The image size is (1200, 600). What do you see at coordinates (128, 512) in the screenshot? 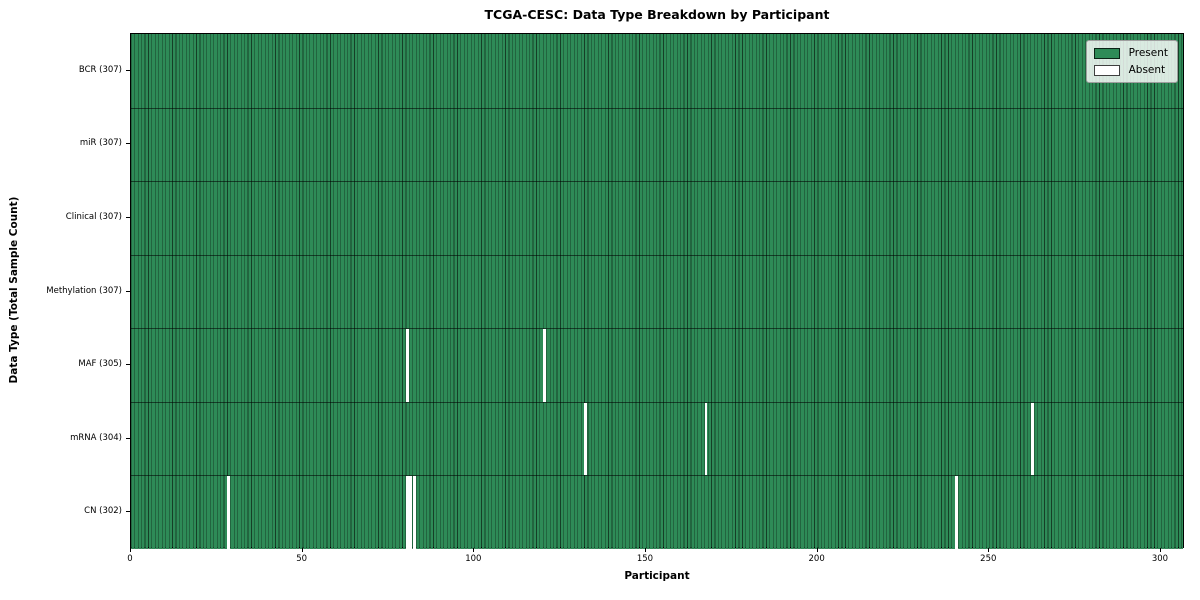
I see `y-tick-mark-CN` at bounding box center [128, 512].